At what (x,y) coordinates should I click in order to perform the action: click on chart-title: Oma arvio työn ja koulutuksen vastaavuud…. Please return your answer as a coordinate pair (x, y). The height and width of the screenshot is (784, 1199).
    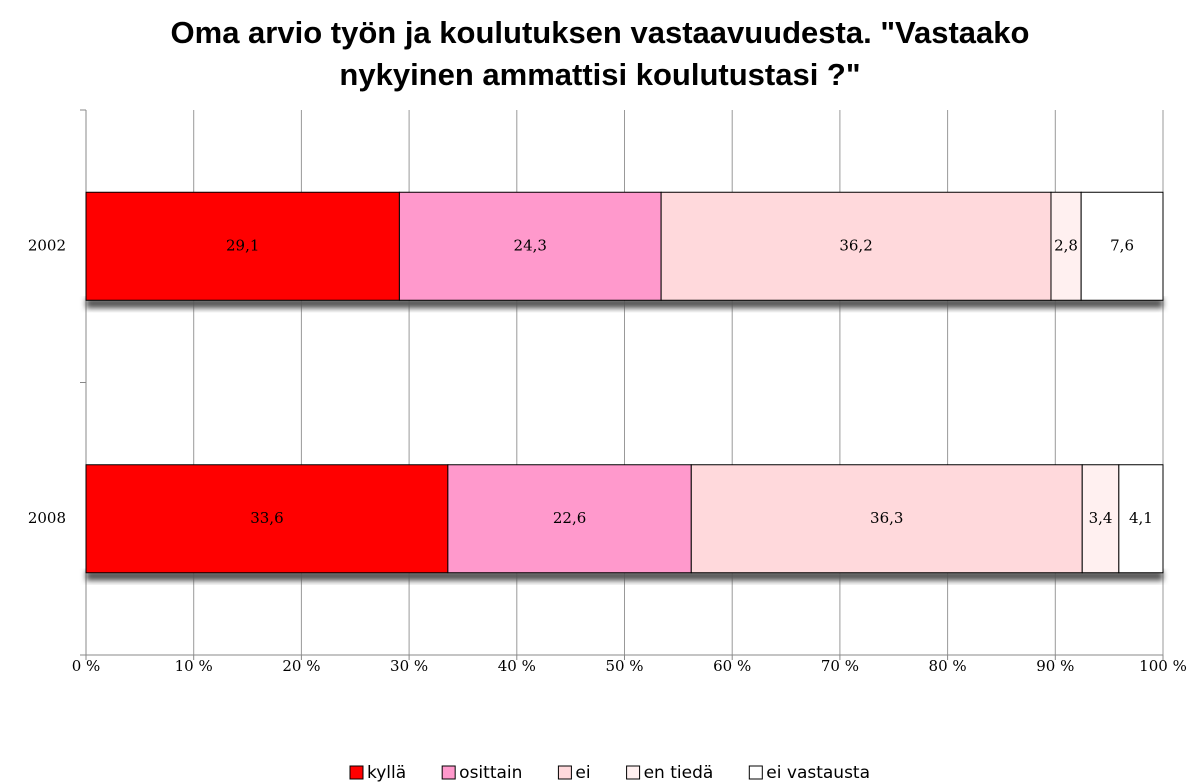
    Looking at the image, I should click on (600, 53).